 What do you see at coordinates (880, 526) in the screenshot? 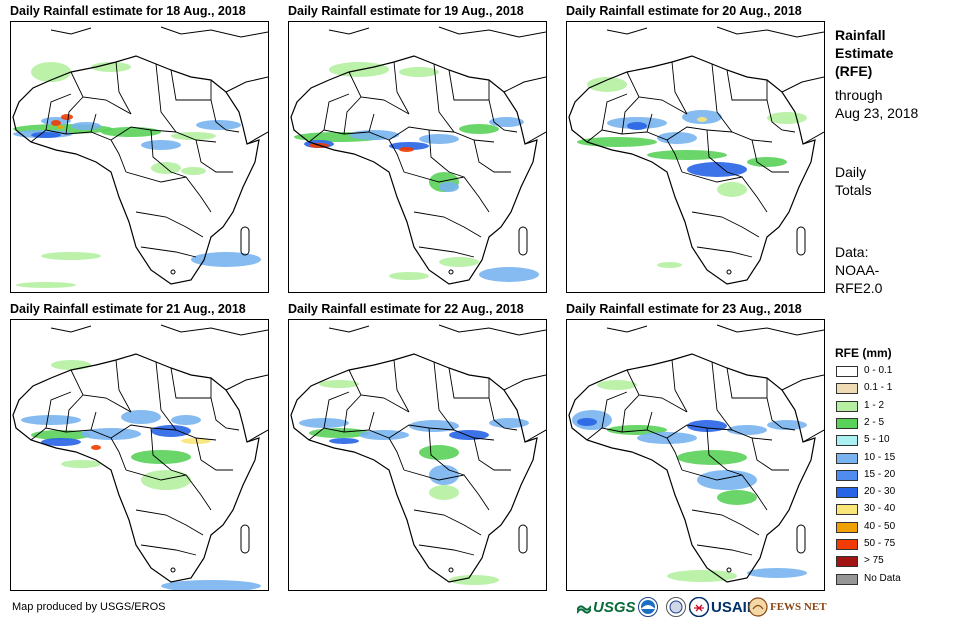
I see `legend-label: 40 - 50` at bounding box center [880, 526].